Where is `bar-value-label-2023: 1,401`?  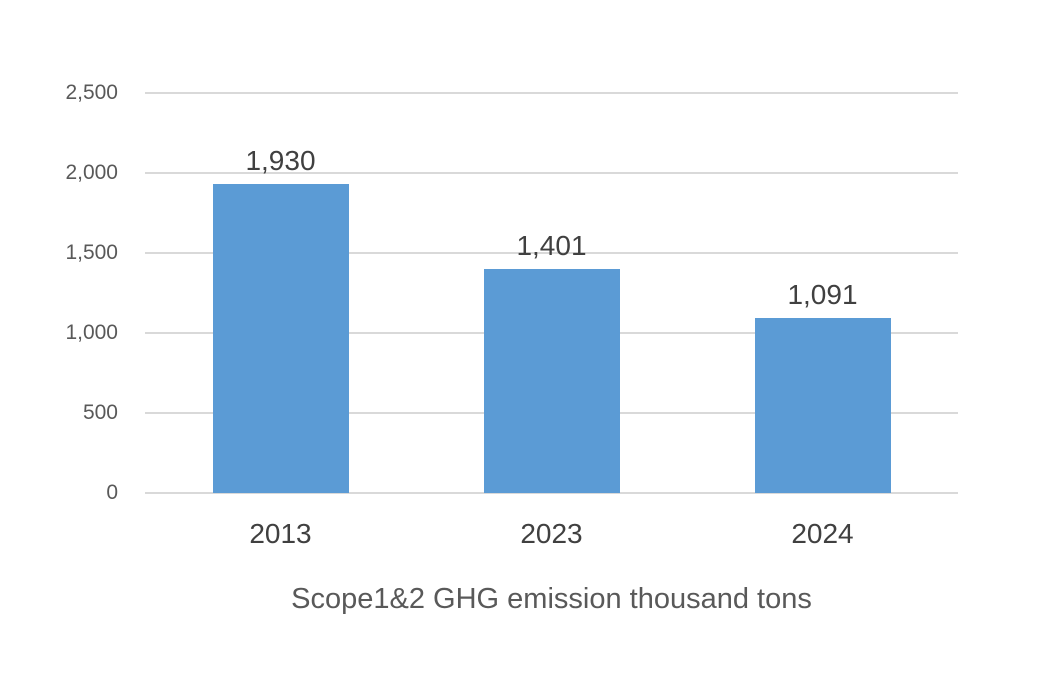
bar-value-label-2023: 1,401 is located at coordinates (551, 245).